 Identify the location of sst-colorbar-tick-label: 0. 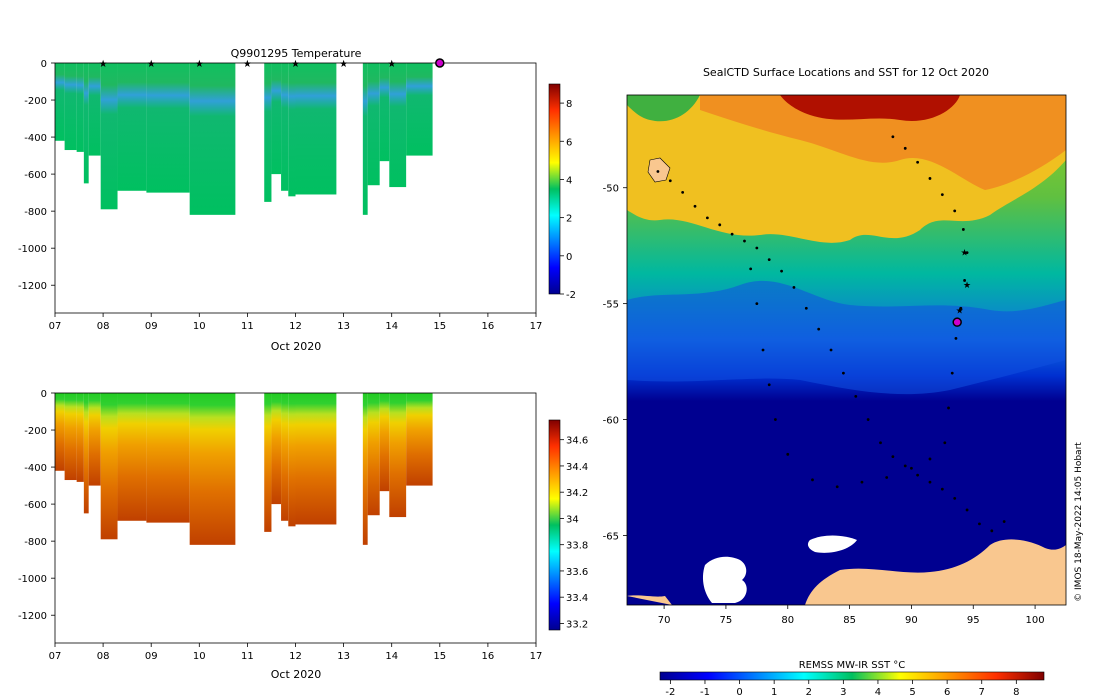
(739, 692).